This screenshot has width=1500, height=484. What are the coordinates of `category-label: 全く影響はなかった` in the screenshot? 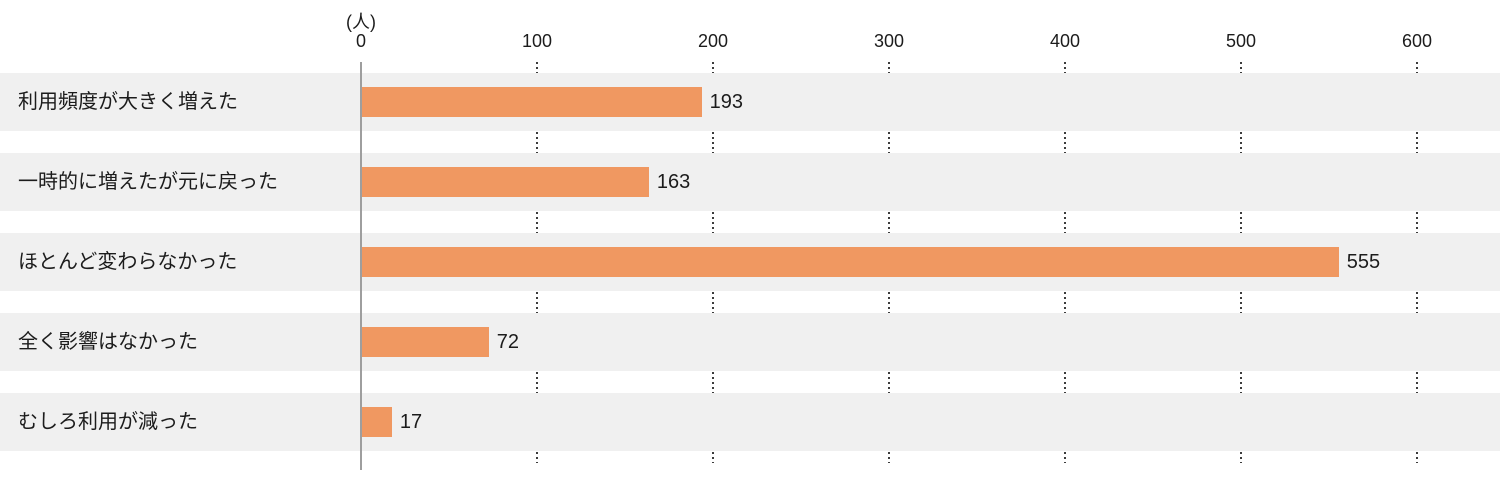 It's located at (108, 342).